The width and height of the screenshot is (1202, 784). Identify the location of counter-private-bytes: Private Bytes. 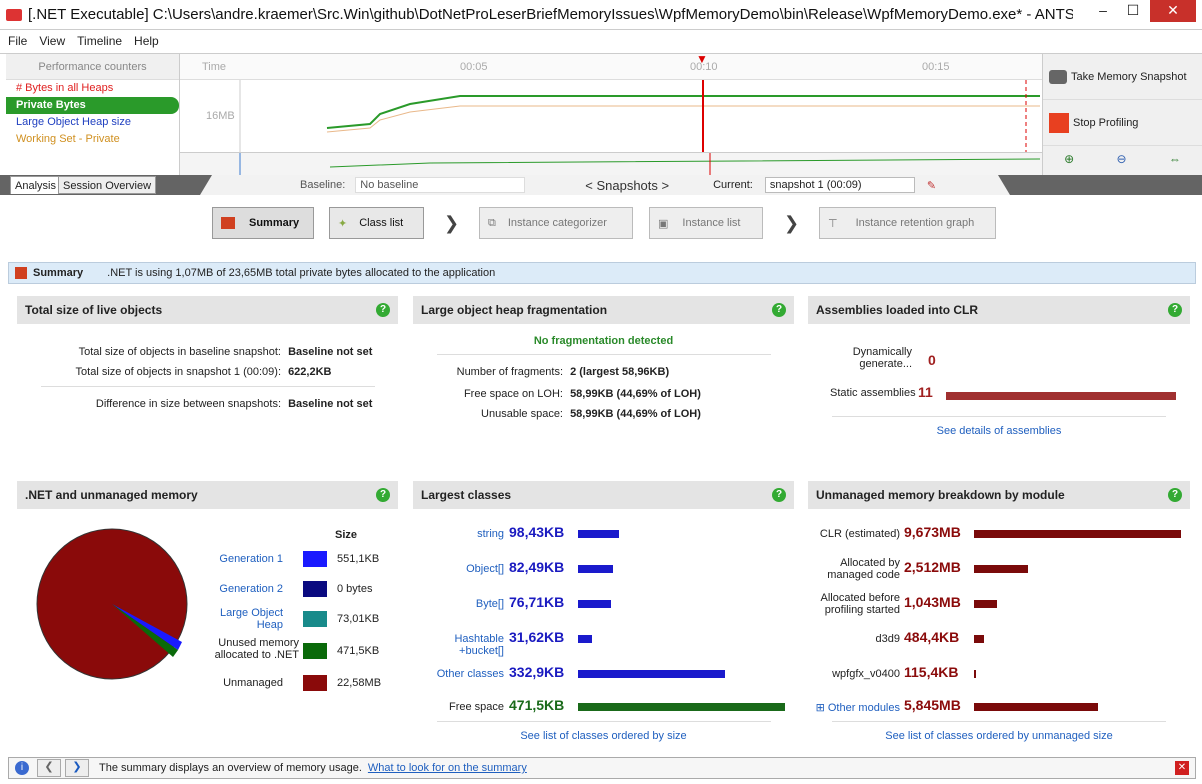
(92, 105).